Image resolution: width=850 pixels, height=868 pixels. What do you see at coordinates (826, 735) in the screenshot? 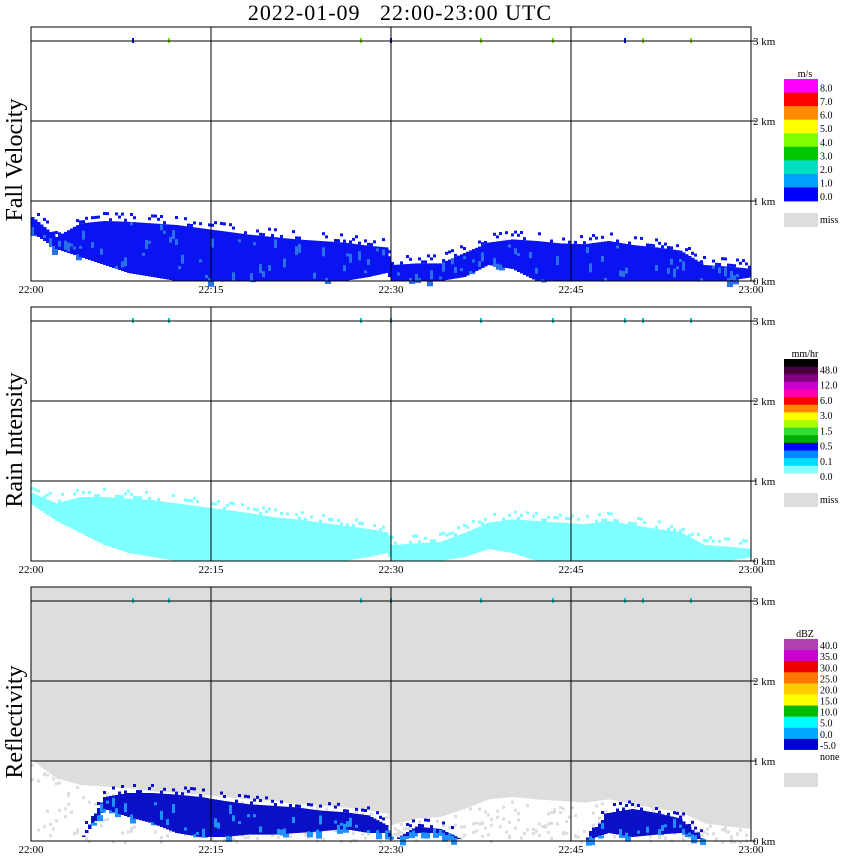
I see `legend-label: 0.0` at bounding box center [826, 735].